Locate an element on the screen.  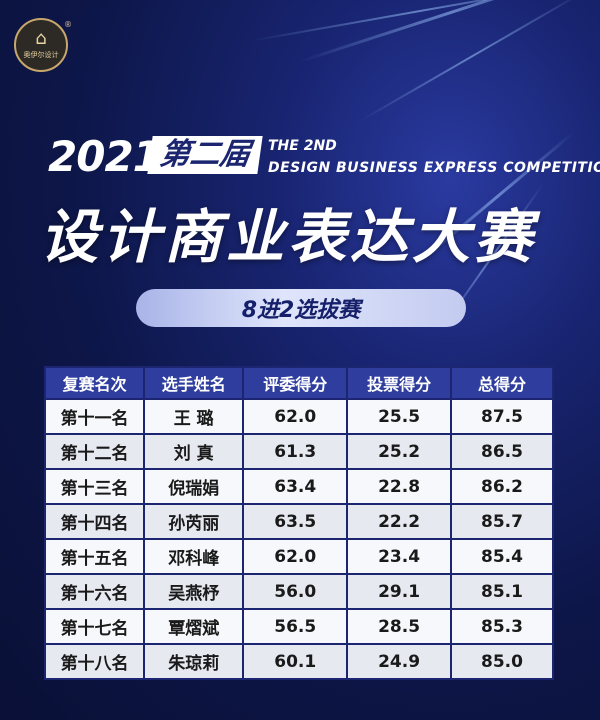
column-header-total-score: 总得分 is located at coordinates (502, 383).